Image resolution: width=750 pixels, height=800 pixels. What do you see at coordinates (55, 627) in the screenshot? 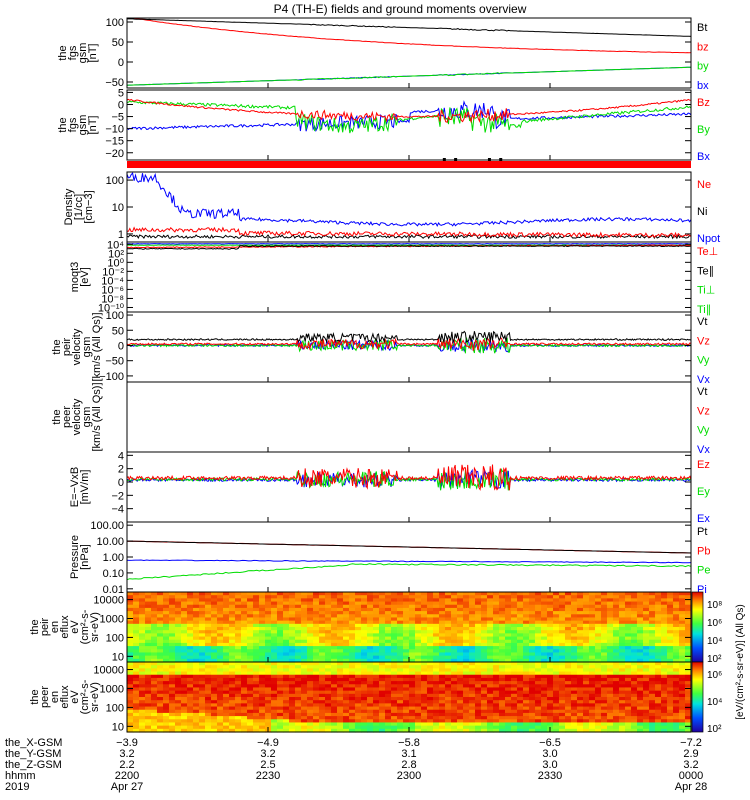
I see `y-axis-label: en` at bounding box center [55, 627].